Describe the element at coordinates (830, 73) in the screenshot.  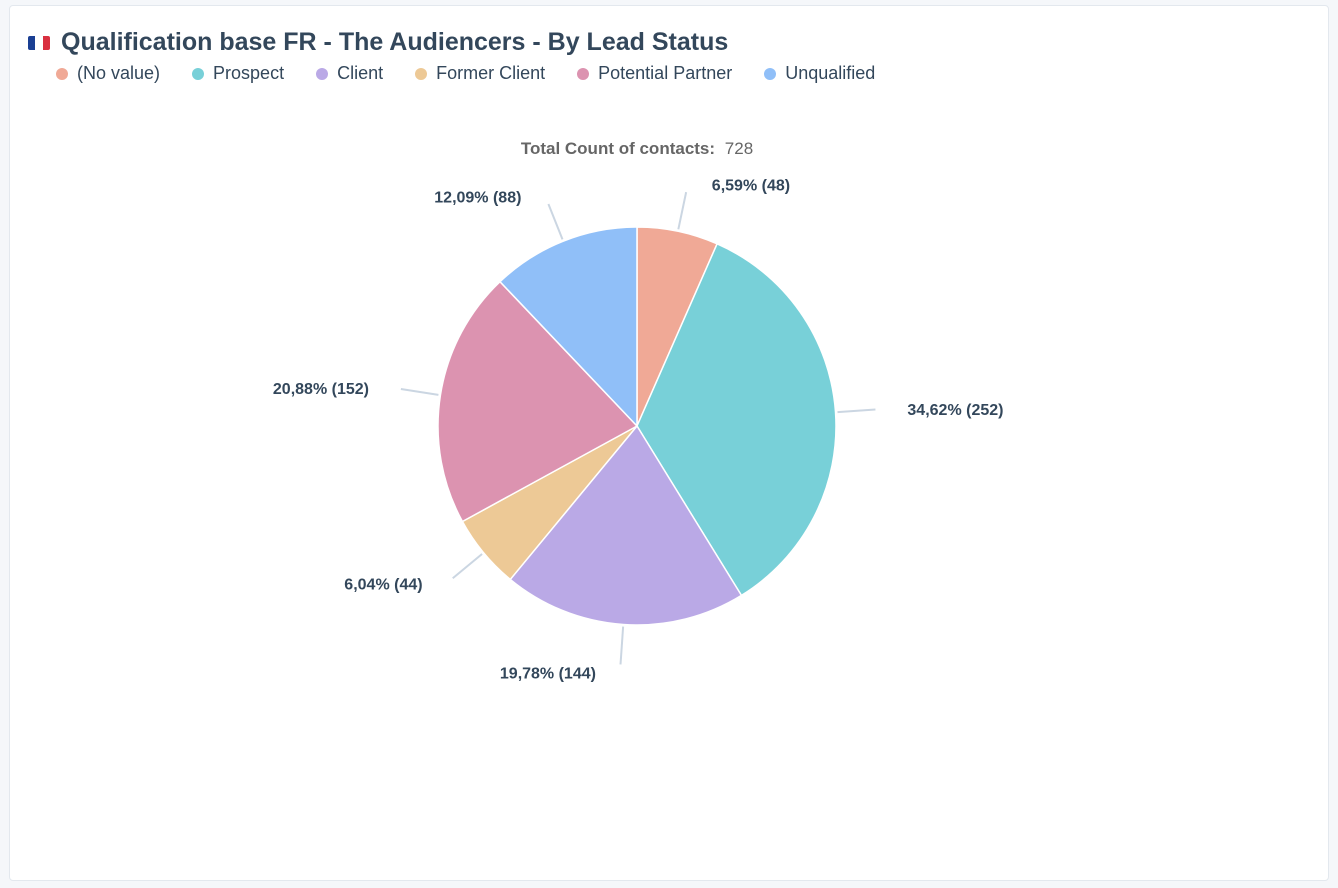
I see `legend-label: Unqualified` at that location.